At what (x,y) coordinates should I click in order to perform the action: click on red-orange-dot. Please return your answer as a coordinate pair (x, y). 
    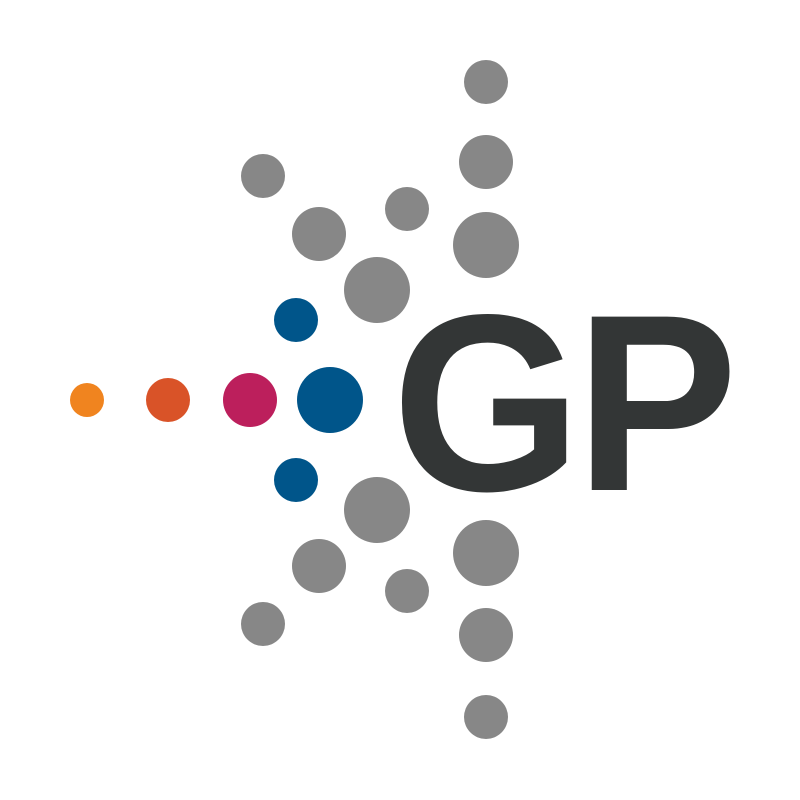
    Looking at the image, I should click on (168, 400).